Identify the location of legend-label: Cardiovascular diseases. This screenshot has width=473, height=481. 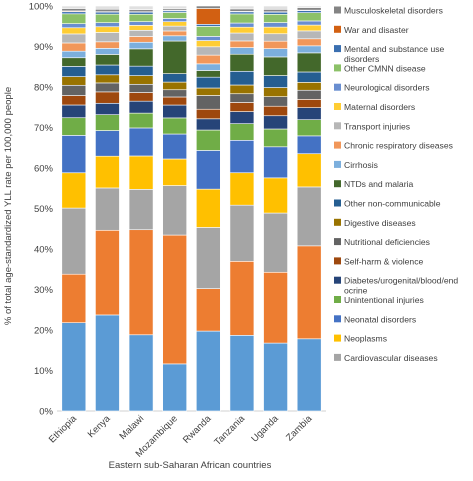
(391, 358).